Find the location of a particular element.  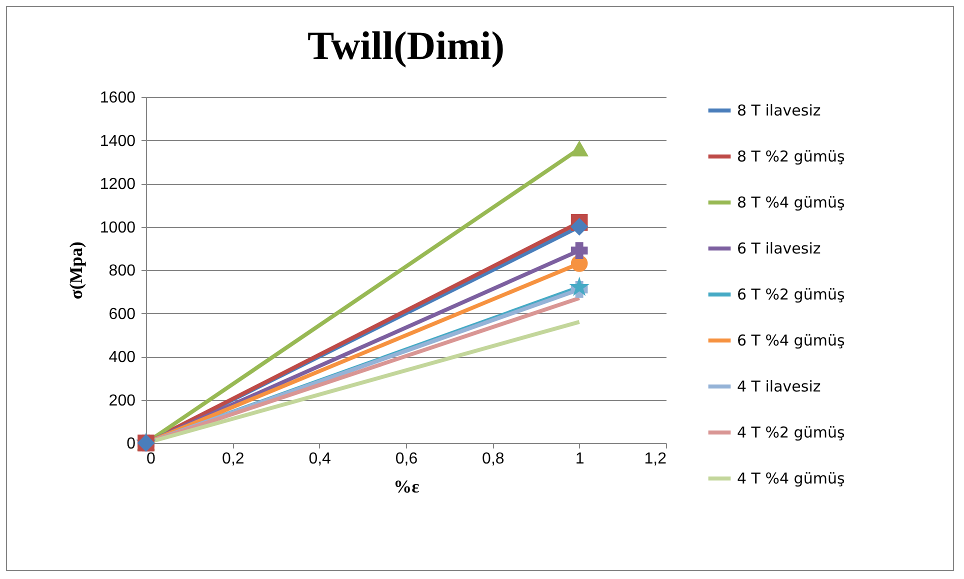

chart-title: Twill(Dimi) is located at coordinates (406, 45).